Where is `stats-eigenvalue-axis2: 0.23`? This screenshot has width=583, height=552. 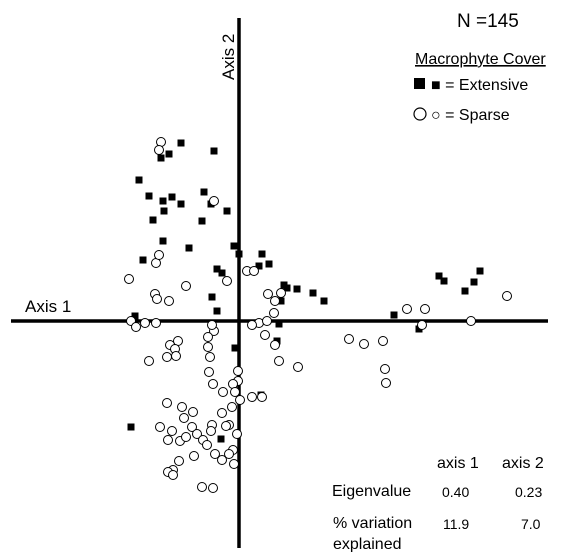
stats-eigenvalue-axis2: 0.23 is located at coordinates (528, 492).